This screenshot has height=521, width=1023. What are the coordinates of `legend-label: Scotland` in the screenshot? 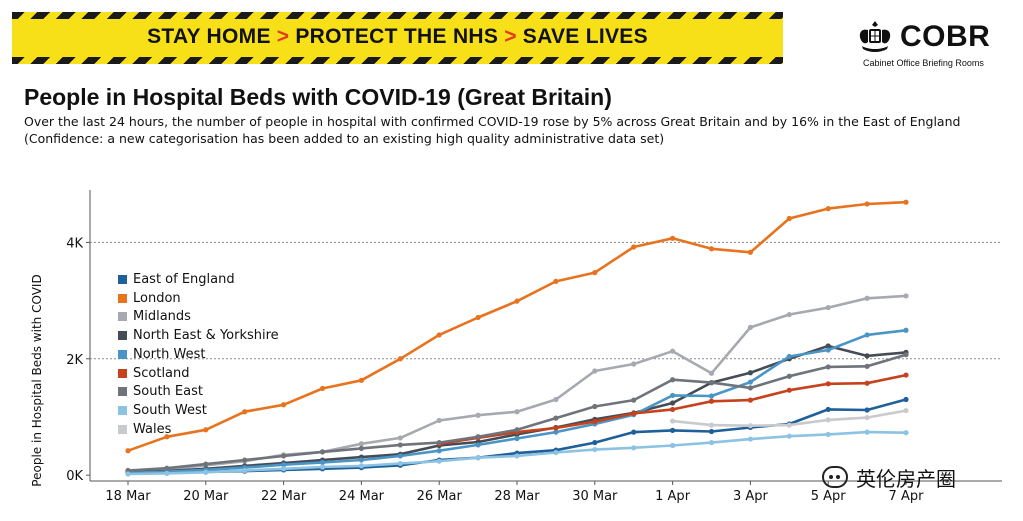 It's located at (161, 373).